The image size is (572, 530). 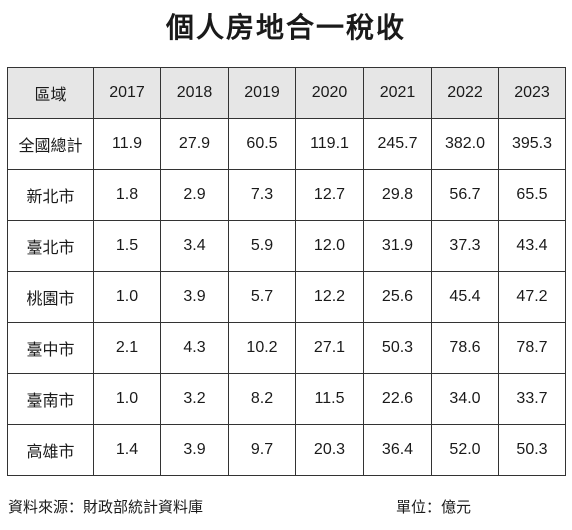 What do you see at coordinates (50, 195) in the screenshot?
I see `region-cell: 新北市` at bounding box center [50, 195].